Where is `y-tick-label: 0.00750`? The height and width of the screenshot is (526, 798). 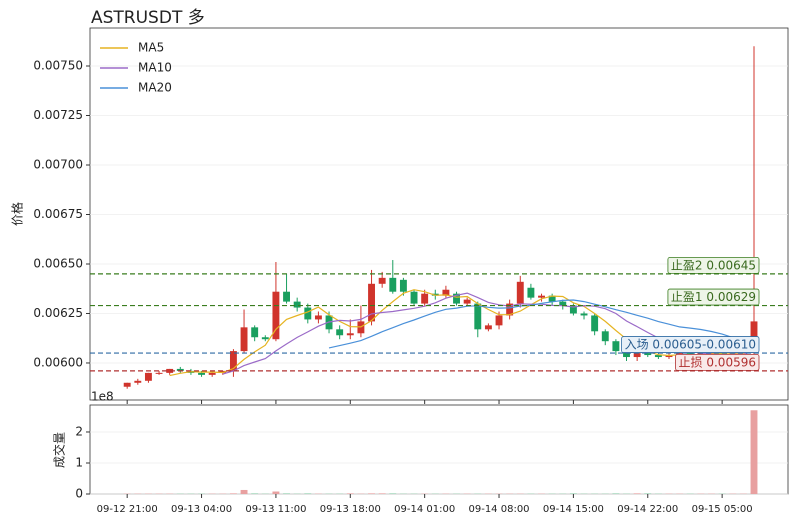
y-tick-label: 0.00750 is located at coordinates (58, 66).